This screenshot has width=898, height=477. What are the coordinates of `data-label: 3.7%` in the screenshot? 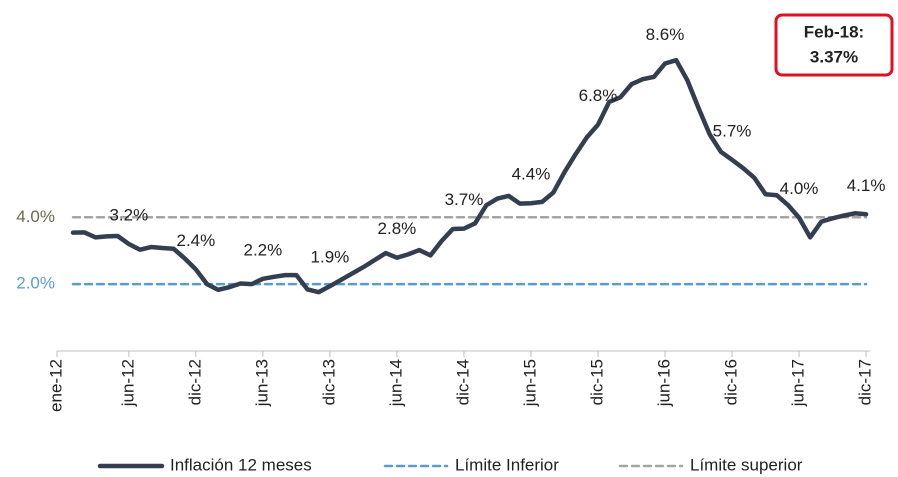 It's located at (464, 199).